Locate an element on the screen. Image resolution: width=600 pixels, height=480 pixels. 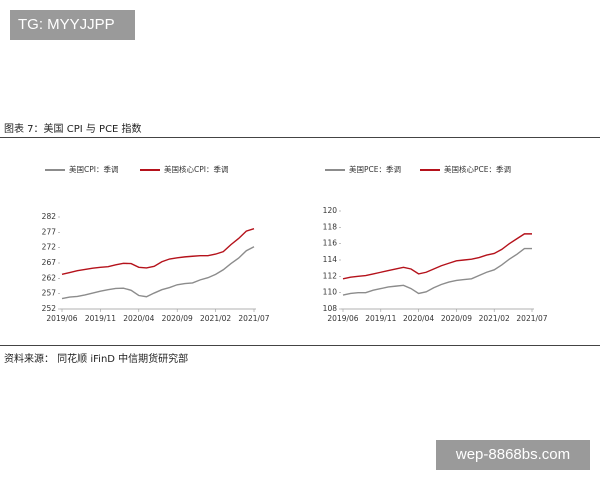
y-tick-label: 277 is located at coordinates (49, 231).